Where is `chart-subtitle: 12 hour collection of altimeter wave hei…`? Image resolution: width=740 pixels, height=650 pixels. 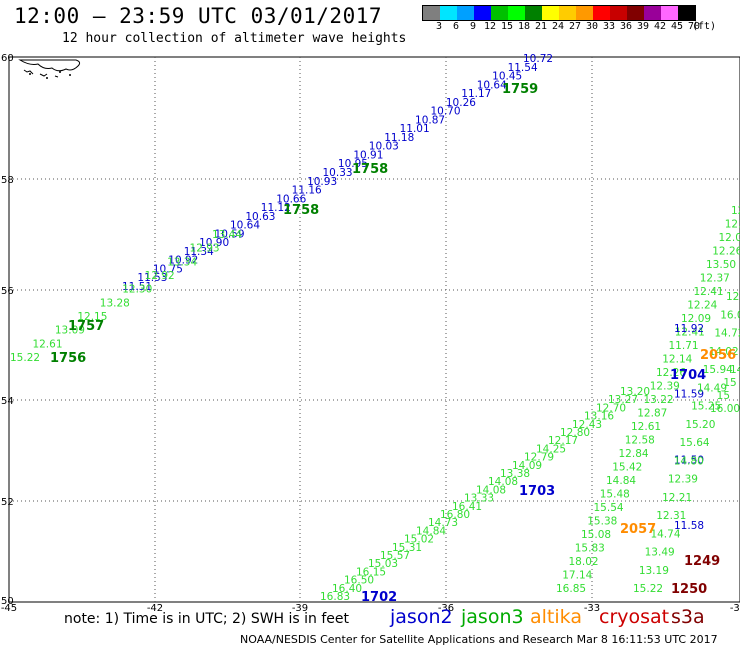
chart-subtitle: 12 hour collection of altimeter wave hei… is located at coordinates (234, 38).